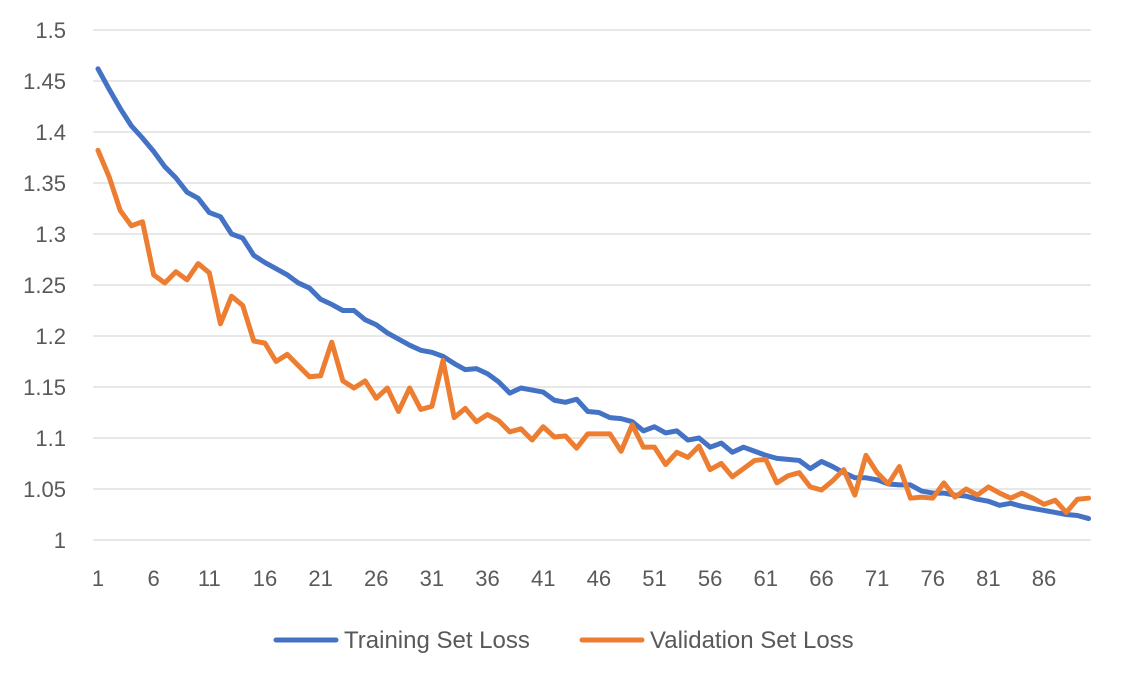 The image size is (1128, 682). I want to click on x-tick-label: 16, so click(265, 578).